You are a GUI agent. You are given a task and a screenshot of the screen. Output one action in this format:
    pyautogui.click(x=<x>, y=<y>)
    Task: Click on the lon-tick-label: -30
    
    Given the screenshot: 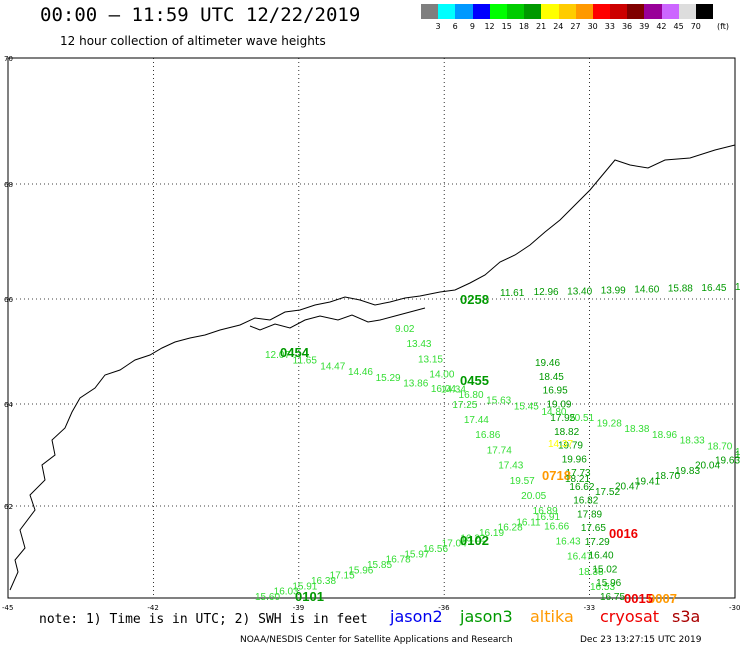 What is the action you would take?
    pyautogui.click(x=734, y=608)
    